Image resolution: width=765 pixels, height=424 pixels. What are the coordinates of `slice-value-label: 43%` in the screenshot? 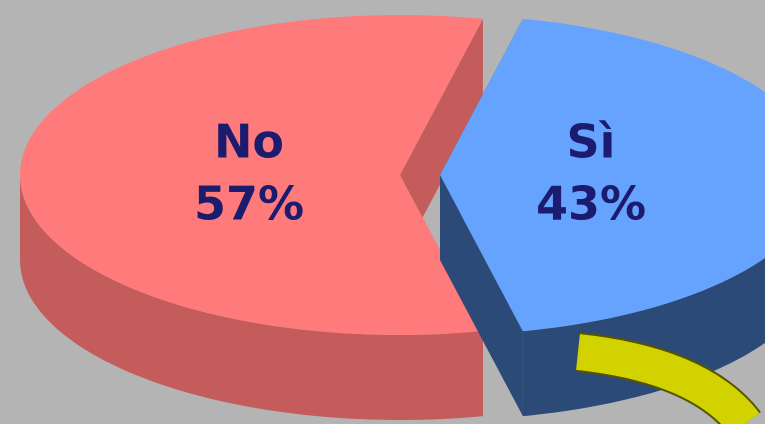 It's located at (591, 204).